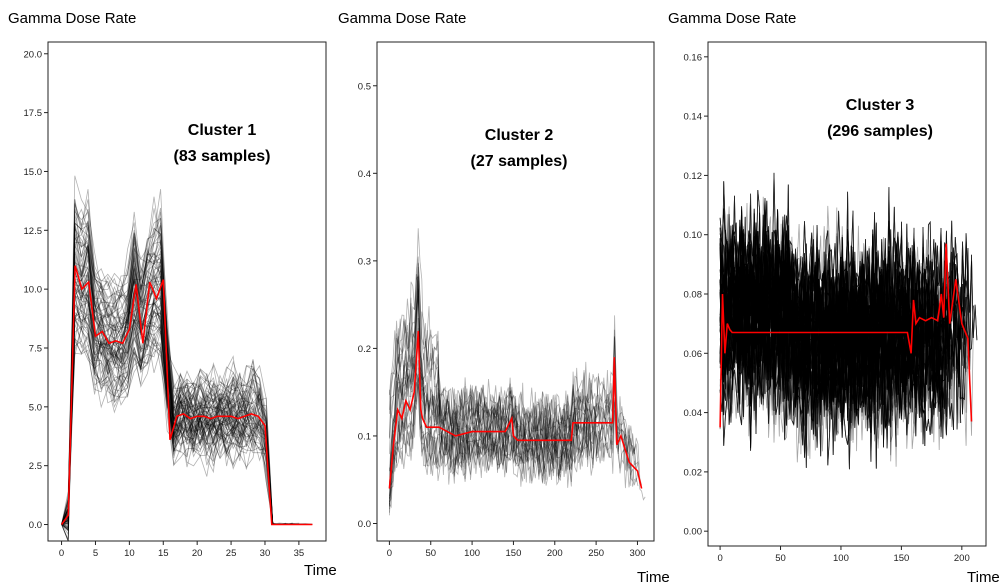 Image resolution: width=1001 pixels, height=586 pixels. Describe the element at coordinates (555, 553) in the screenshot. I see `x-tick-label: 200` at that location.